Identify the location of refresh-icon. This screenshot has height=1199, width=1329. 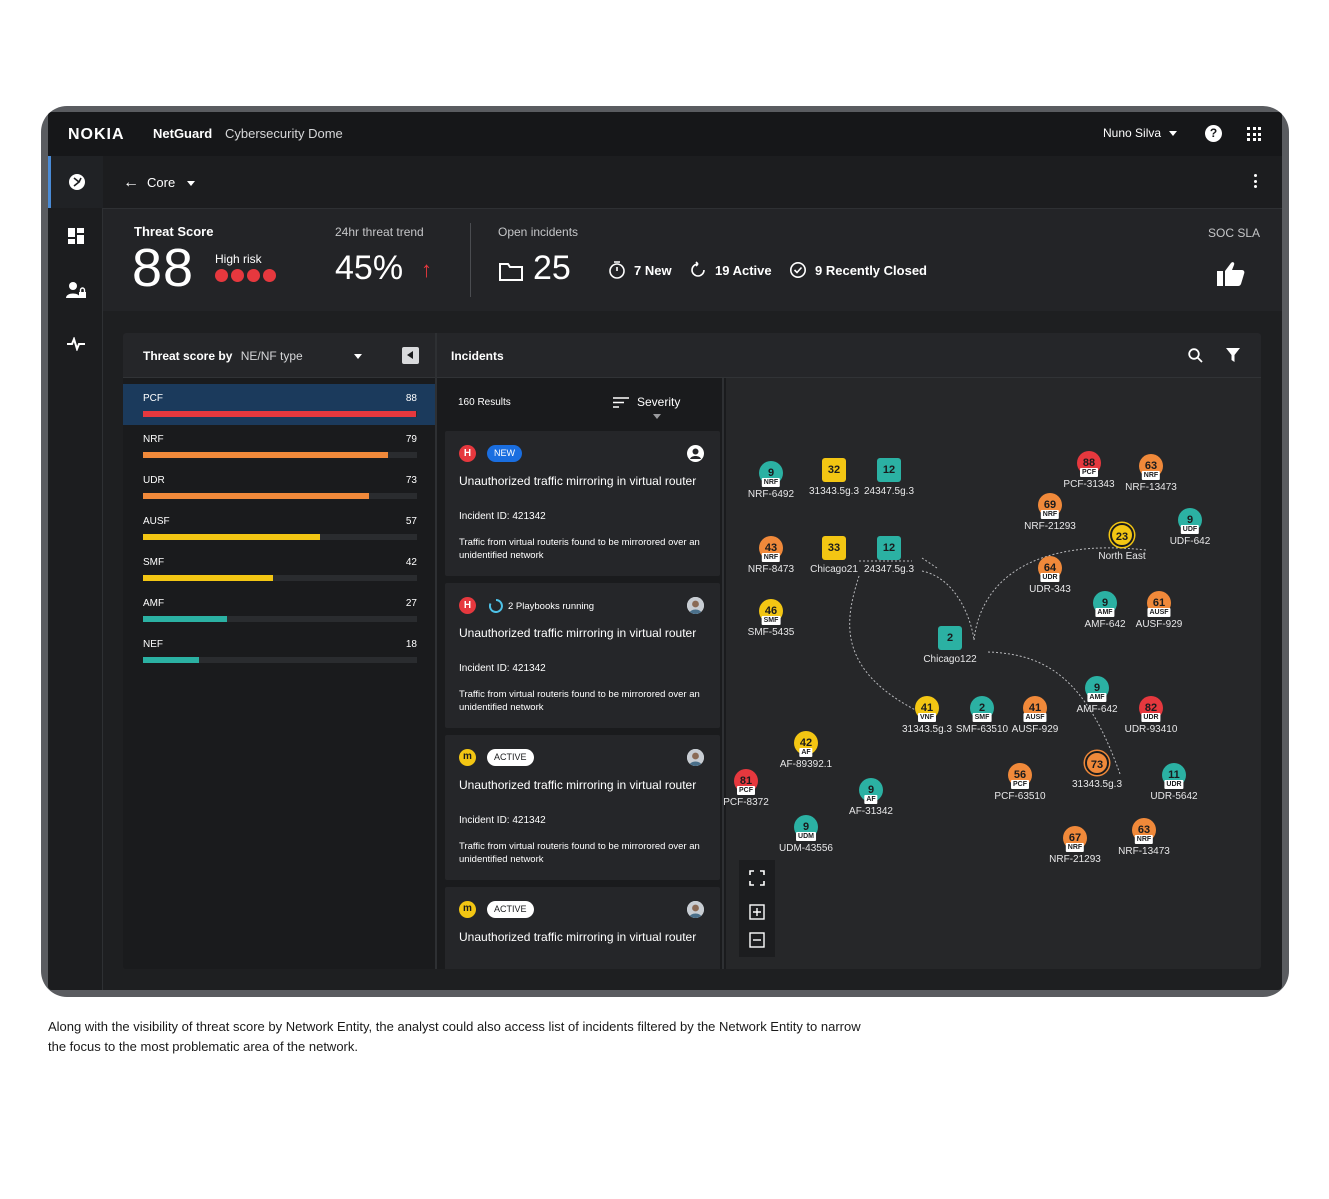
(698, 269).